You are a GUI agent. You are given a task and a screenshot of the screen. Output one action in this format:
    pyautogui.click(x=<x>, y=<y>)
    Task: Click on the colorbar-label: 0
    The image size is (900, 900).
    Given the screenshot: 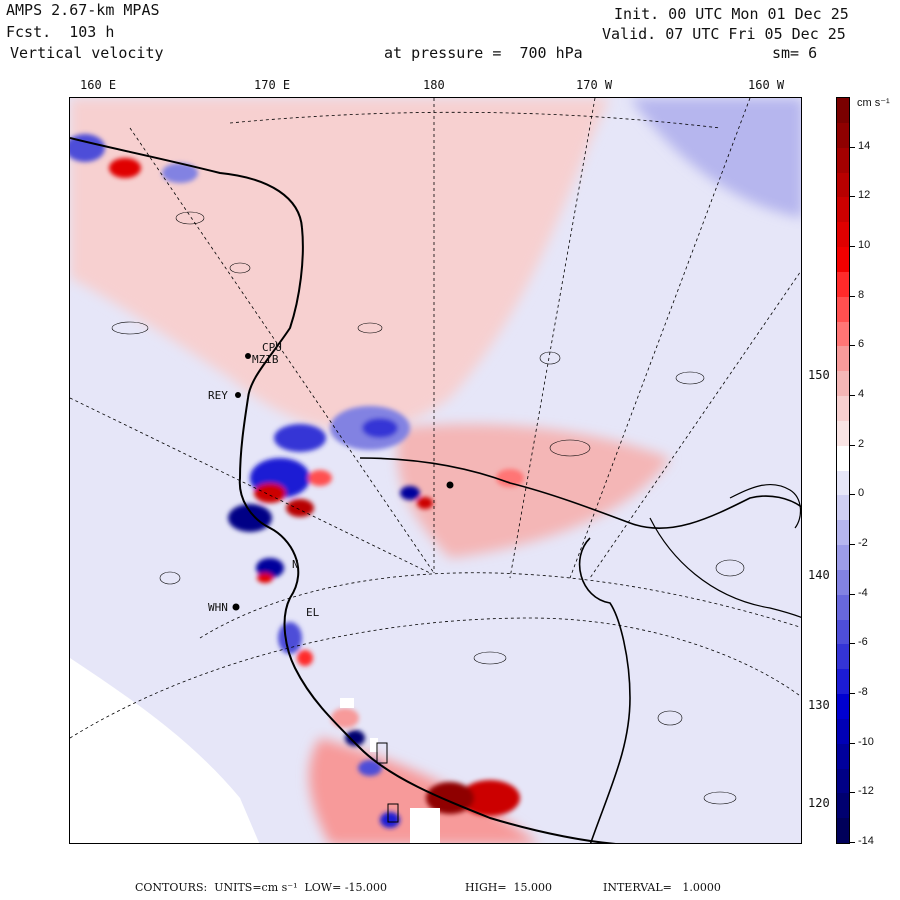 What is the action you would take?
    pyautogui.click(x=861, y=493)
    